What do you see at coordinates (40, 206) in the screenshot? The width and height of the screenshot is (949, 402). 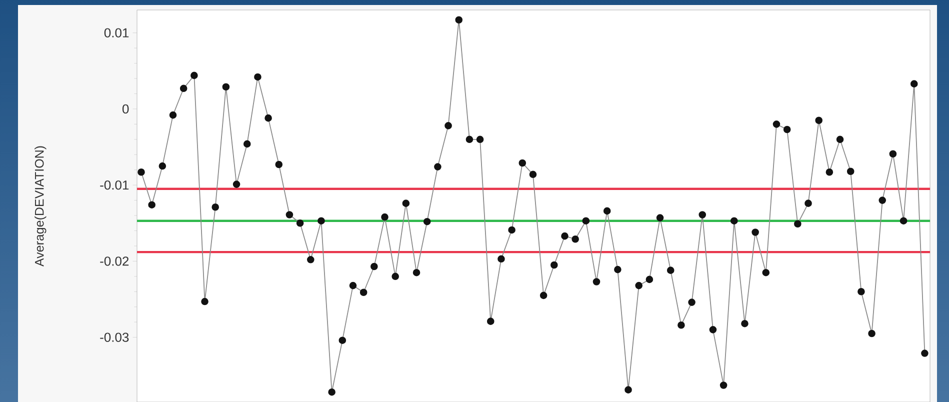 I see `y-axis-title: Average(DEVIATION)` at bounding box center [40, 206].